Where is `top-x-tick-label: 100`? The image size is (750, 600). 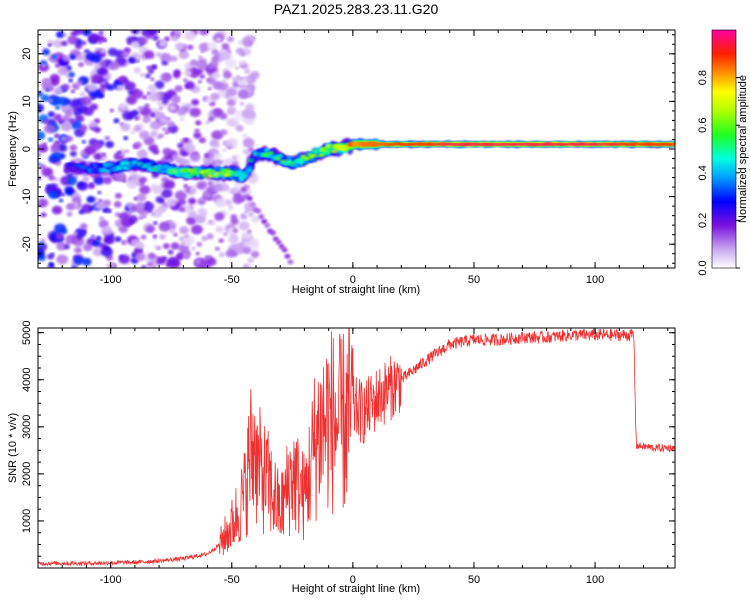 top-x-tick-label: 100 is located at coordinates (595, 280).